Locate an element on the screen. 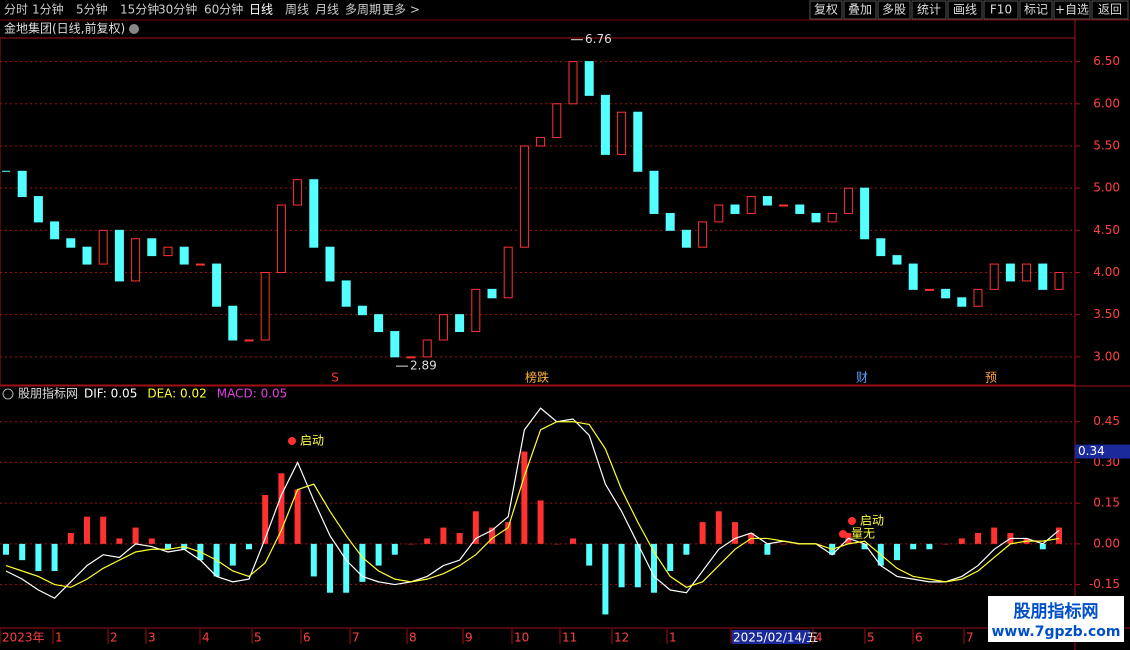  event-marker: S is located at coordinates (335, 378).